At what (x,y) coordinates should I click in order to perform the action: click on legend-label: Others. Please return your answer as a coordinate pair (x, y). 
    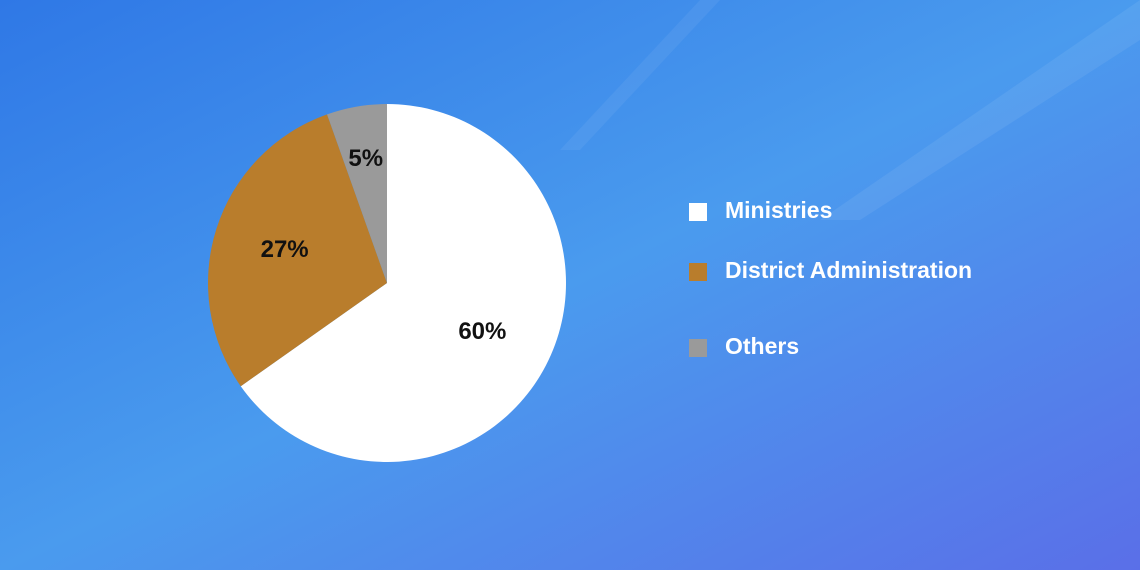
    Looking at the image, I should click on (762, 346).